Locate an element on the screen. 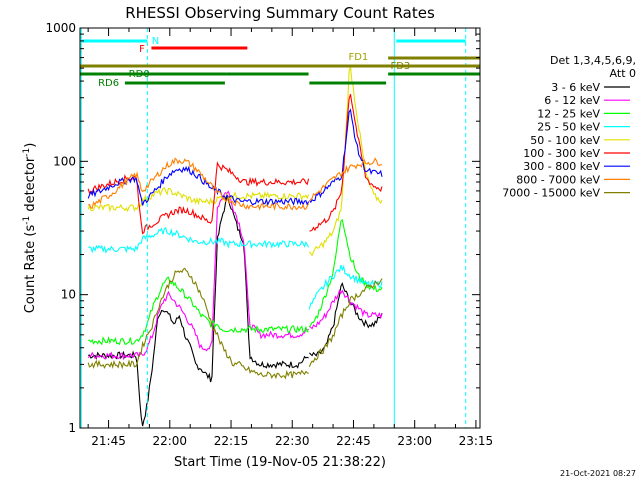  series-3-line-b is located at coordinates (345, 273).